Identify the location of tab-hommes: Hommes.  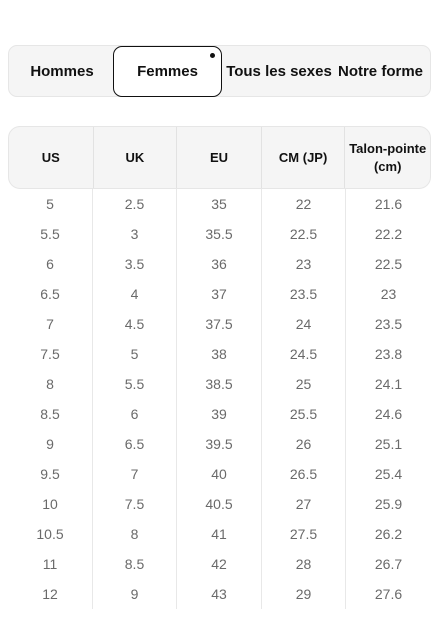
(62, 71).